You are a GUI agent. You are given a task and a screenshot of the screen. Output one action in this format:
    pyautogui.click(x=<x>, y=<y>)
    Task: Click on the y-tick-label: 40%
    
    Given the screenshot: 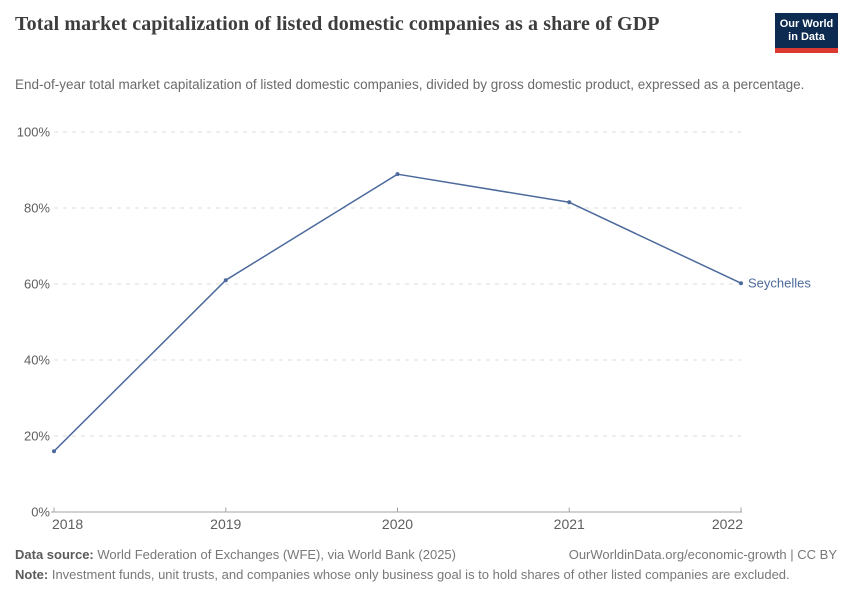 What is the action you would take?
    pyautogui.click(x=37, y=360)
    